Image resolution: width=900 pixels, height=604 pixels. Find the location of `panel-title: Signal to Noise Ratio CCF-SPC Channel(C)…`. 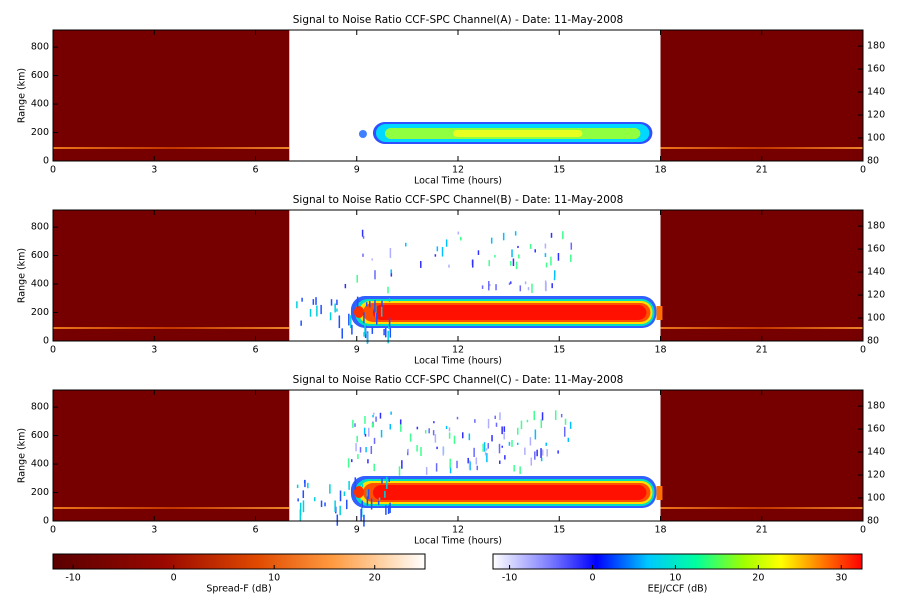

panel-title: Signal to Noise Ratio CCF-SPC Channel(C)… is located at coordinates (458, 380).